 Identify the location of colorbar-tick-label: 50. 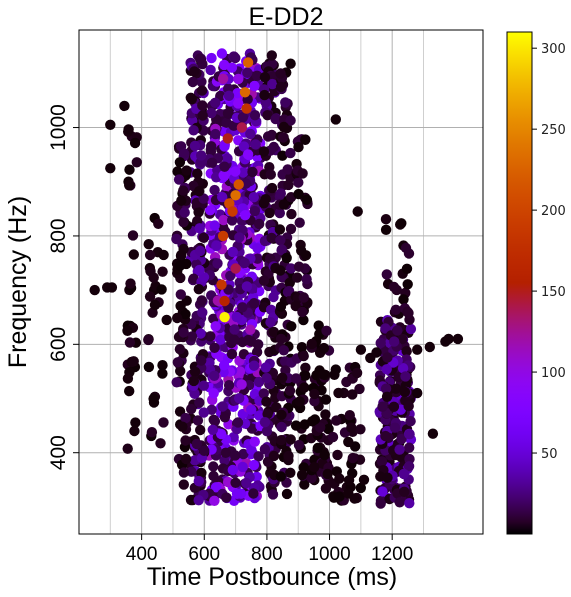
(549, 454).